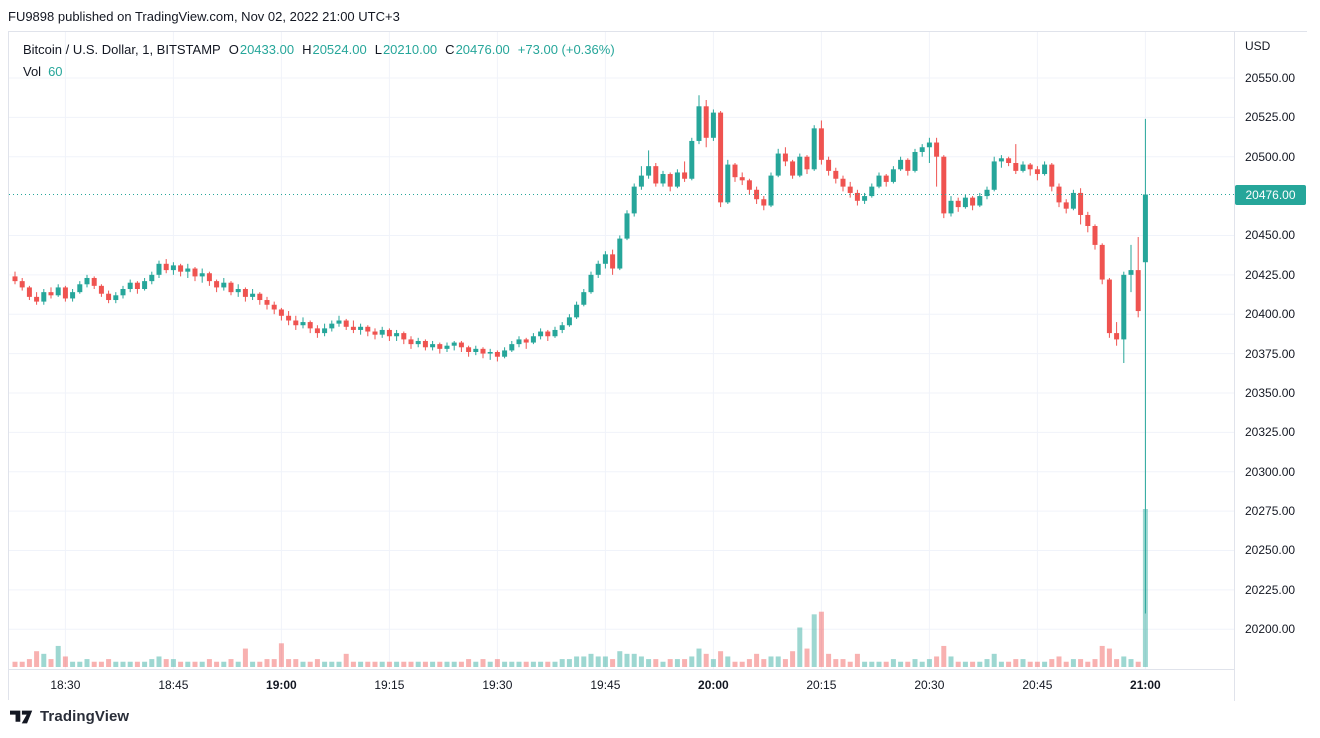 The width and height of the screenshot is (1320, 738). I want to click on ohlc-pair: H 20524.00, so click(334, 49).